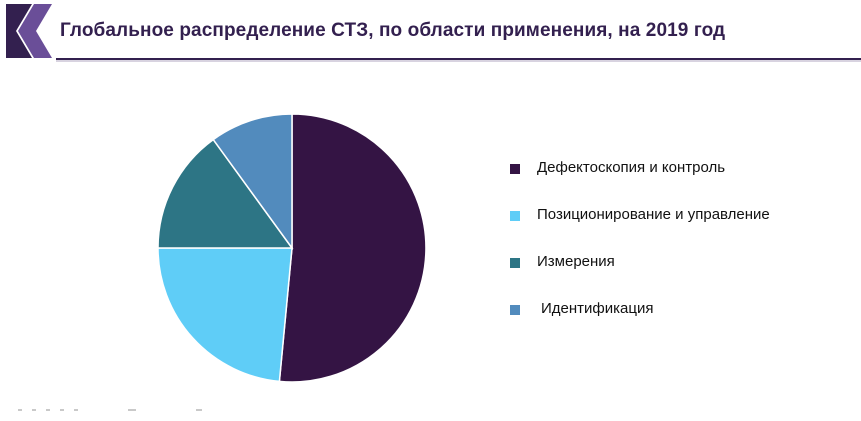 Image resolution: width=861 pixels, height=421 pixels. What do you see at coordinates (631, 167) in the screenshot?
I see `legend-label: Дефектоскопия и контроль` at bounding box center [631, 167].